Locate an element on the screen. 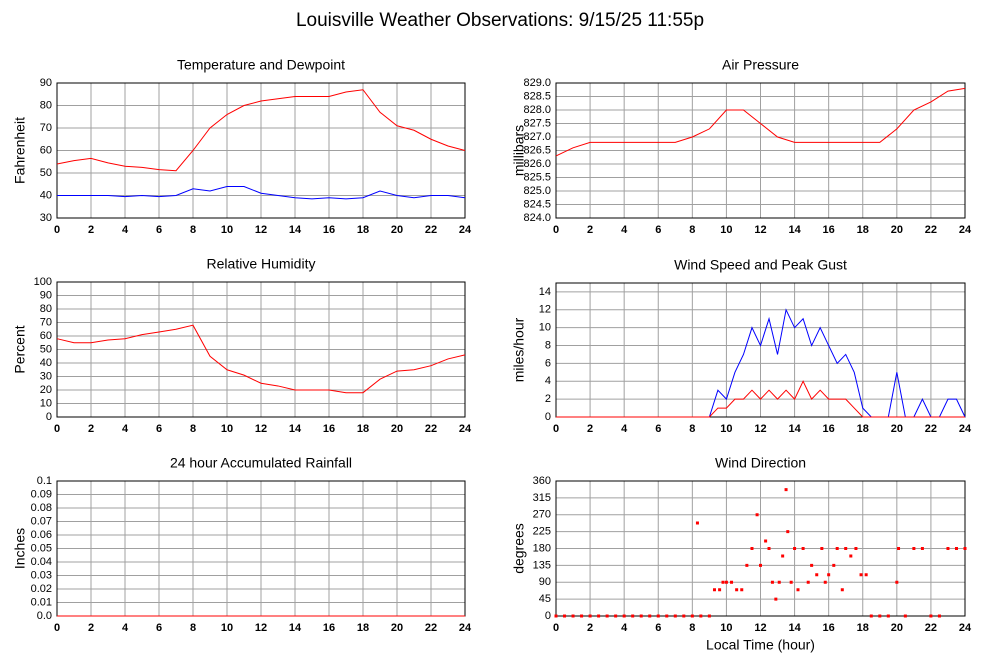 The width and height of the screenshot is (1000, 660). y-axis-label: millibars is located at coordinates (519, 150).